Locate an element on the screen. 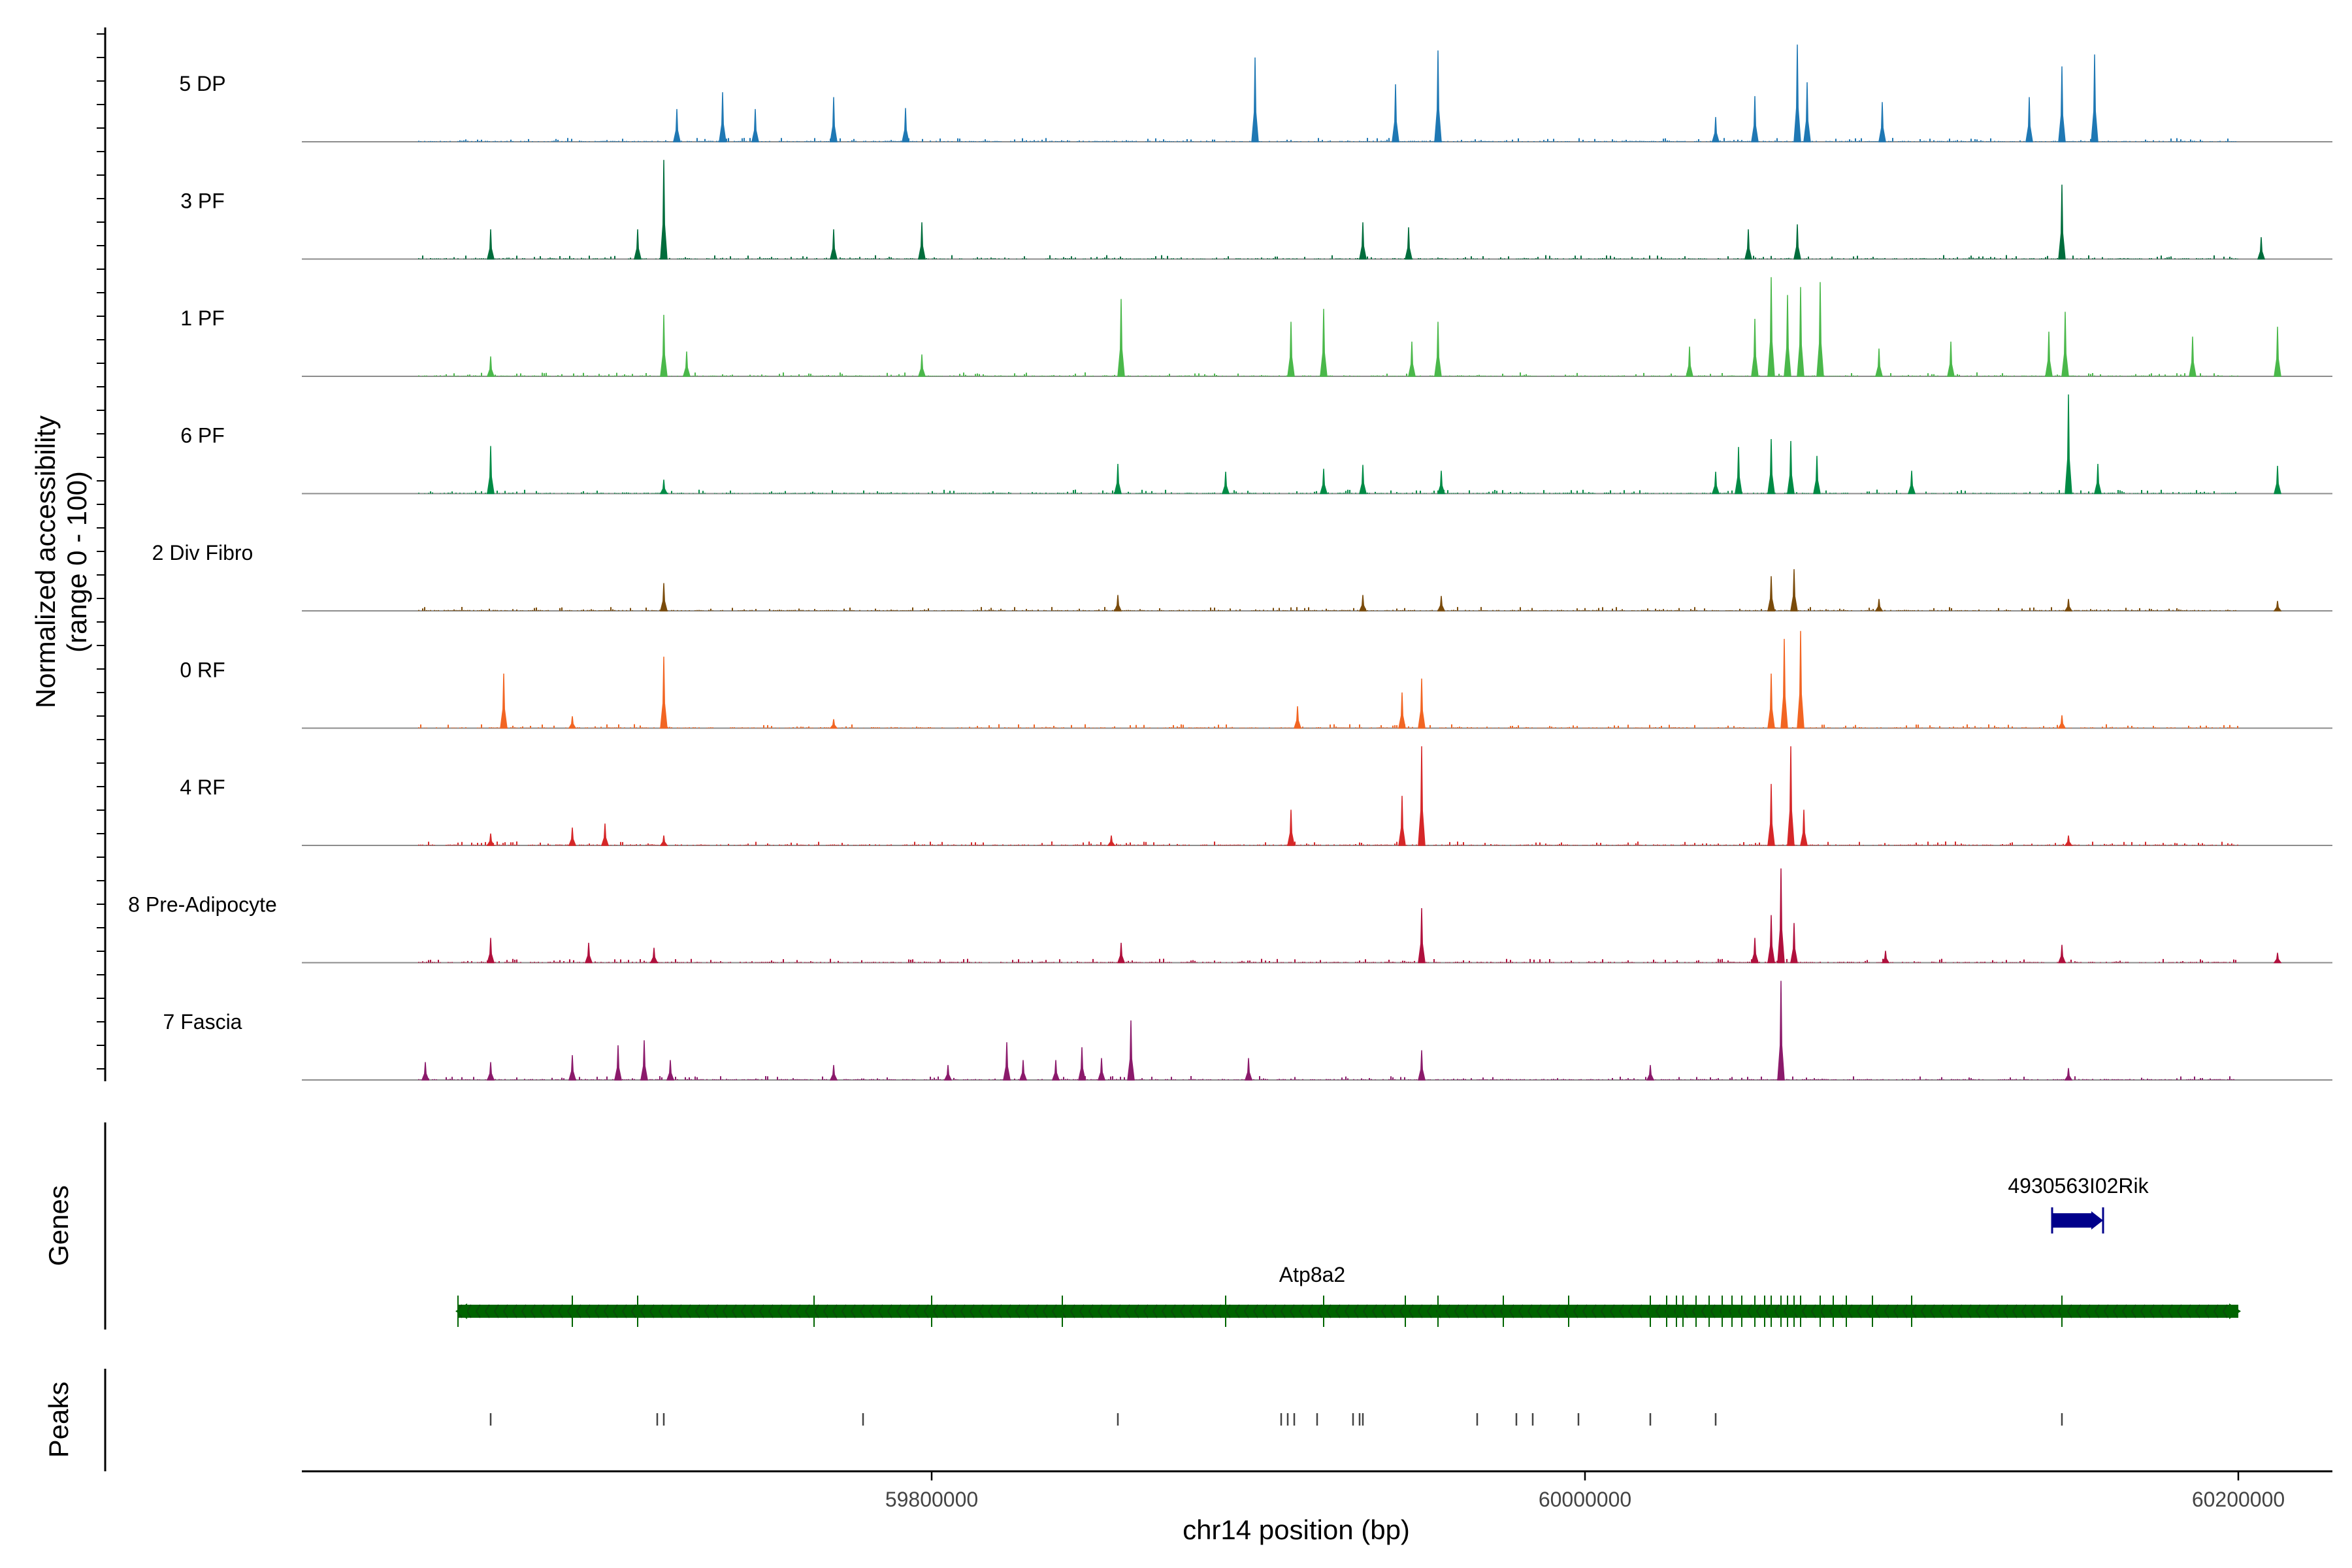 This screenshot has width=2352, height=1568. gene-start-arrow is located at coordinates (461, 1311).